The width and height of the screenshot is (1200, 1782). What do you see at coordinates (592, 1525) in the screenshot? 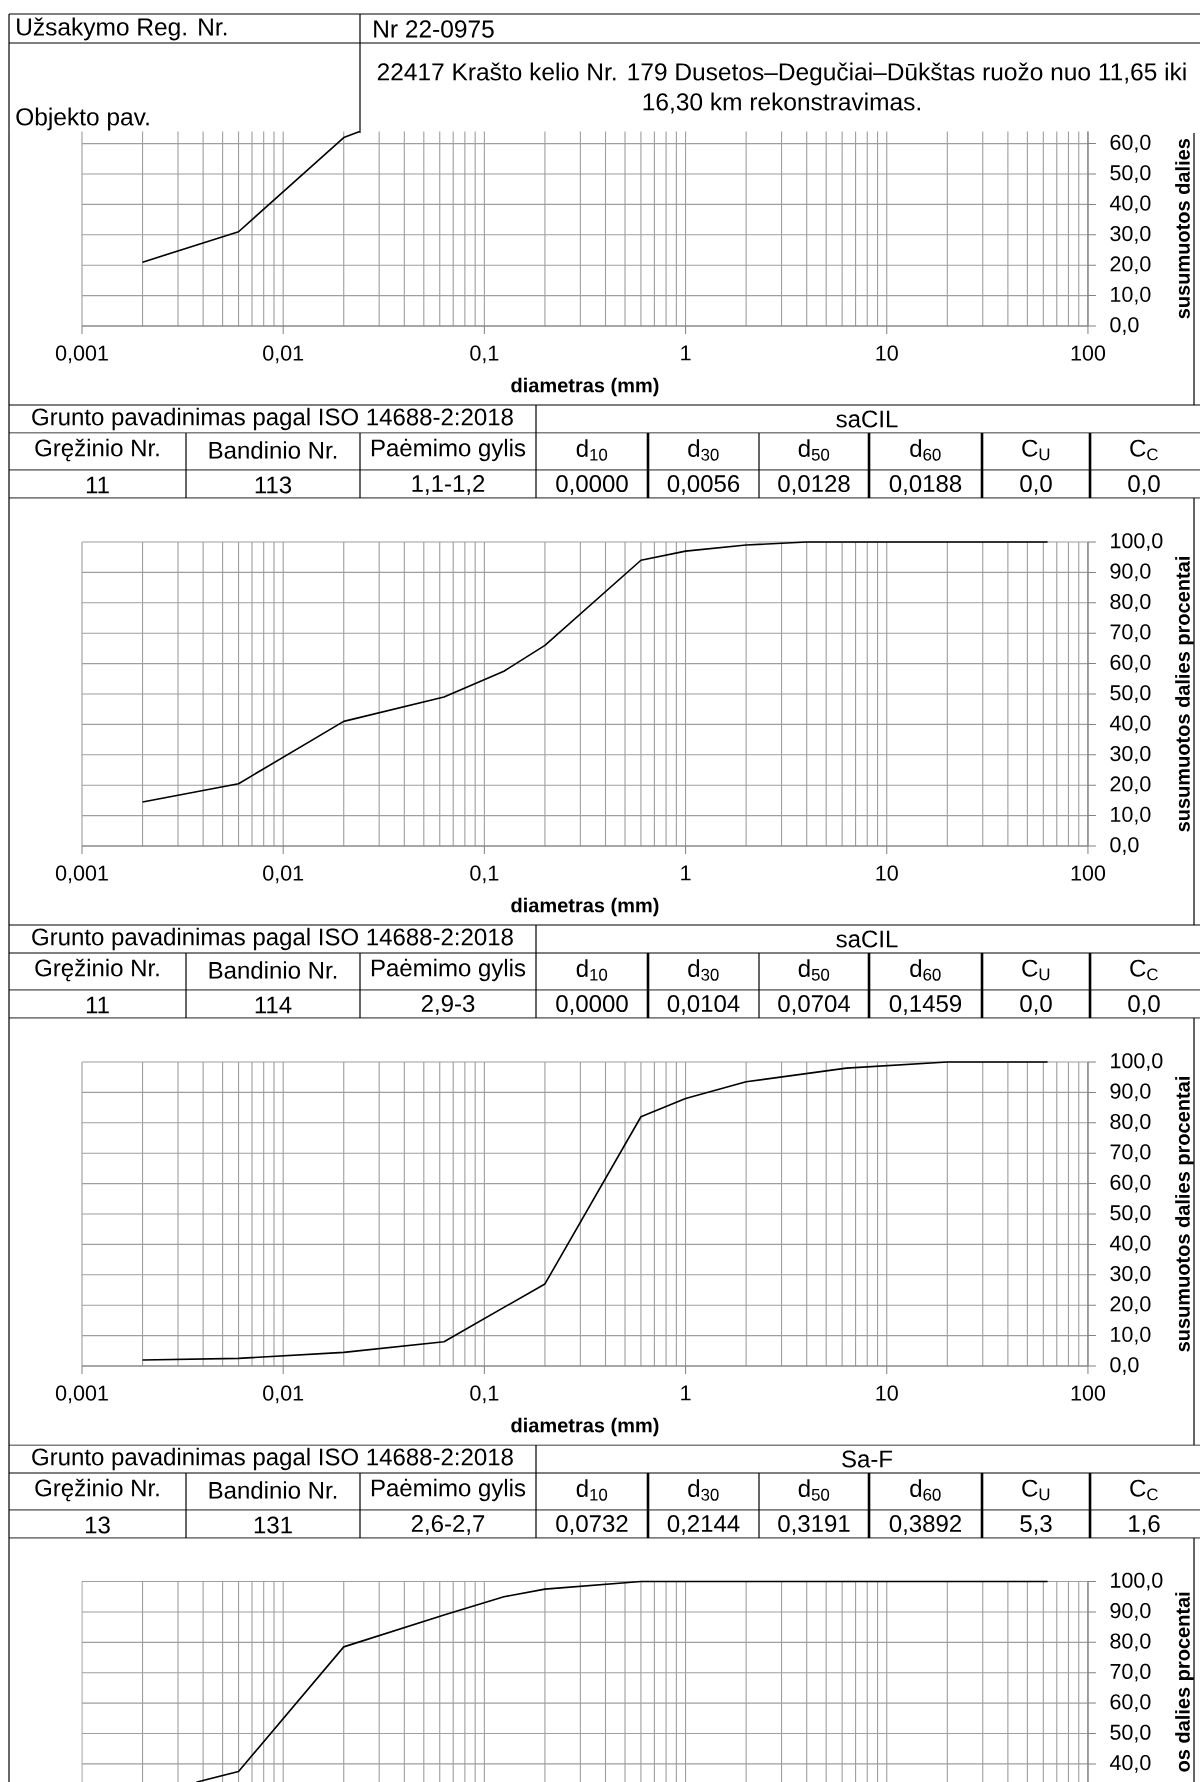
I see `text: 0,0732` at bounding box center [592, 1525].